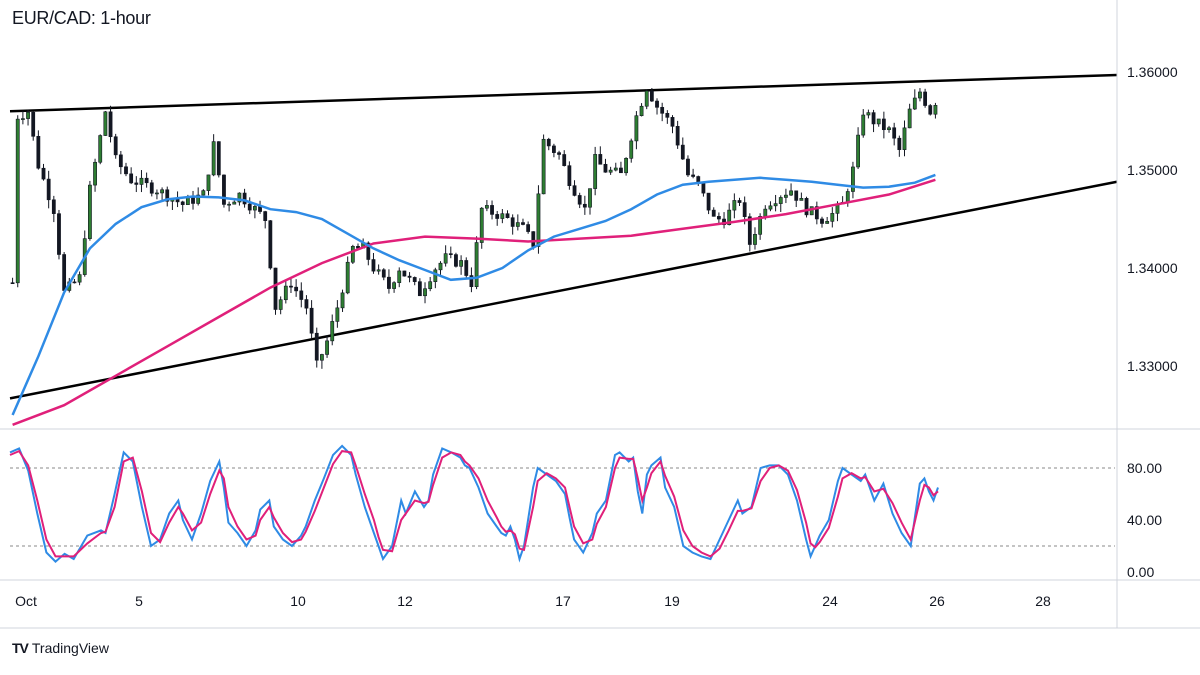  What do you see at coordinates (1140, 572) in the screenshot?
I see `stochastic-axis-tick-label: 0.00` at bounding box center [1140, 572].